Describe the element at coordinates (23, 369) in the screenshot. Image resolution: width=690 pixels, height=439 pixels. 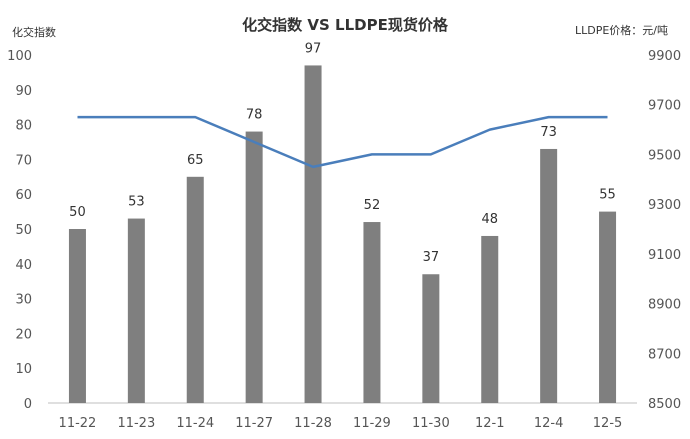
I see `left-tick-label: 10` at that location.